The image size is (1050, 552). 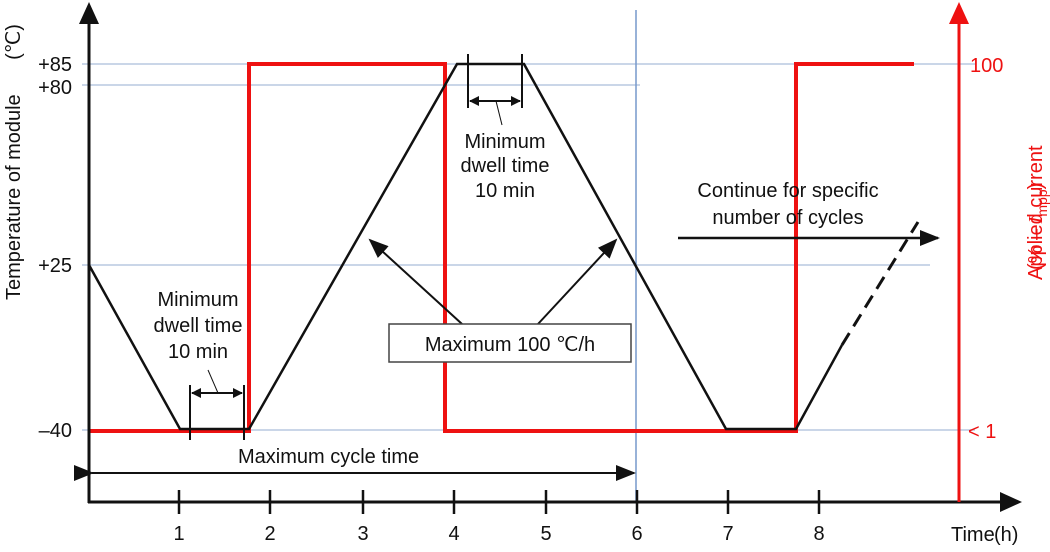 I want to click on y-tick-label: +25, so click(x=55, y=266).